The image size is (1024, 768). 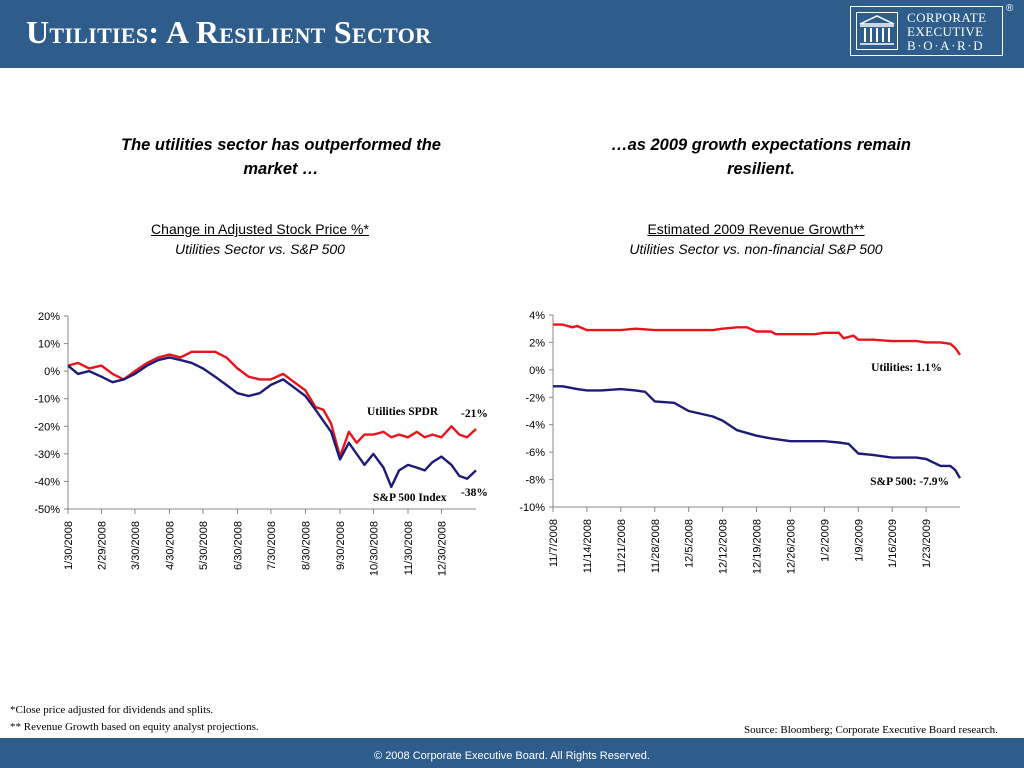 I want to click on right-chart-x-tick-label: 1/2/2009, so click(x=825, y=540).